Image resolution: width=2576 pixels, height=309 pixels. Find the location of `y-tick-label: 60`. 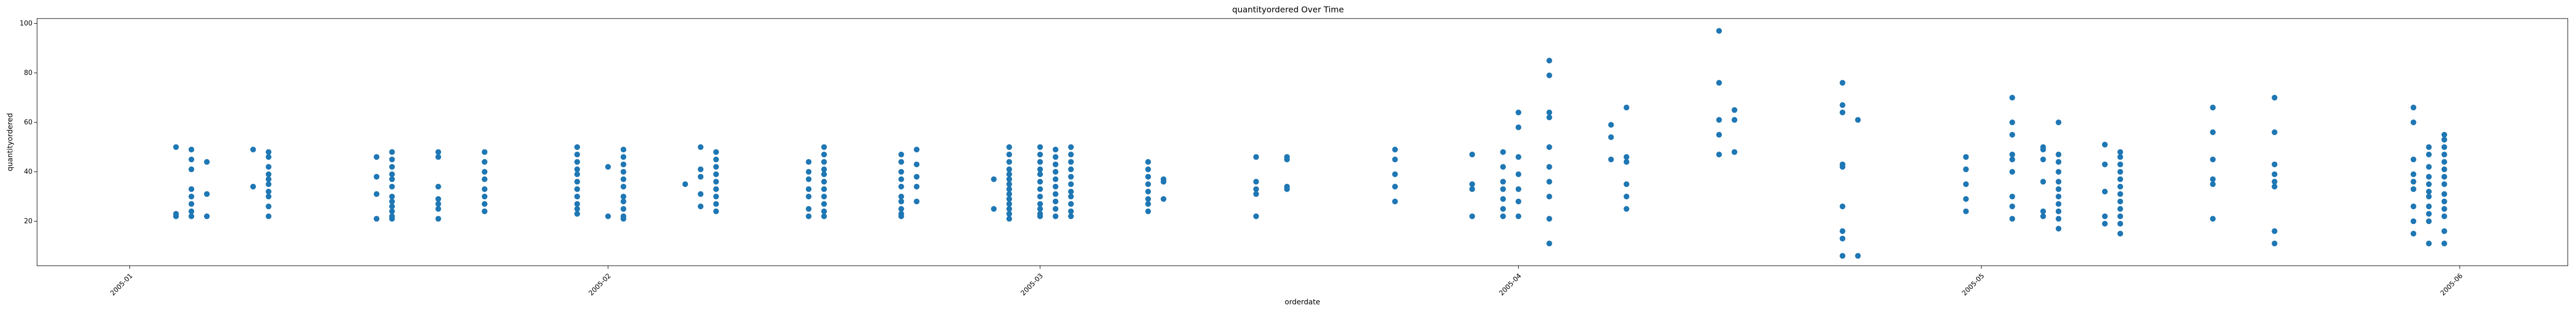

y-tick-label: 60 is located at coordinates (28, 123).